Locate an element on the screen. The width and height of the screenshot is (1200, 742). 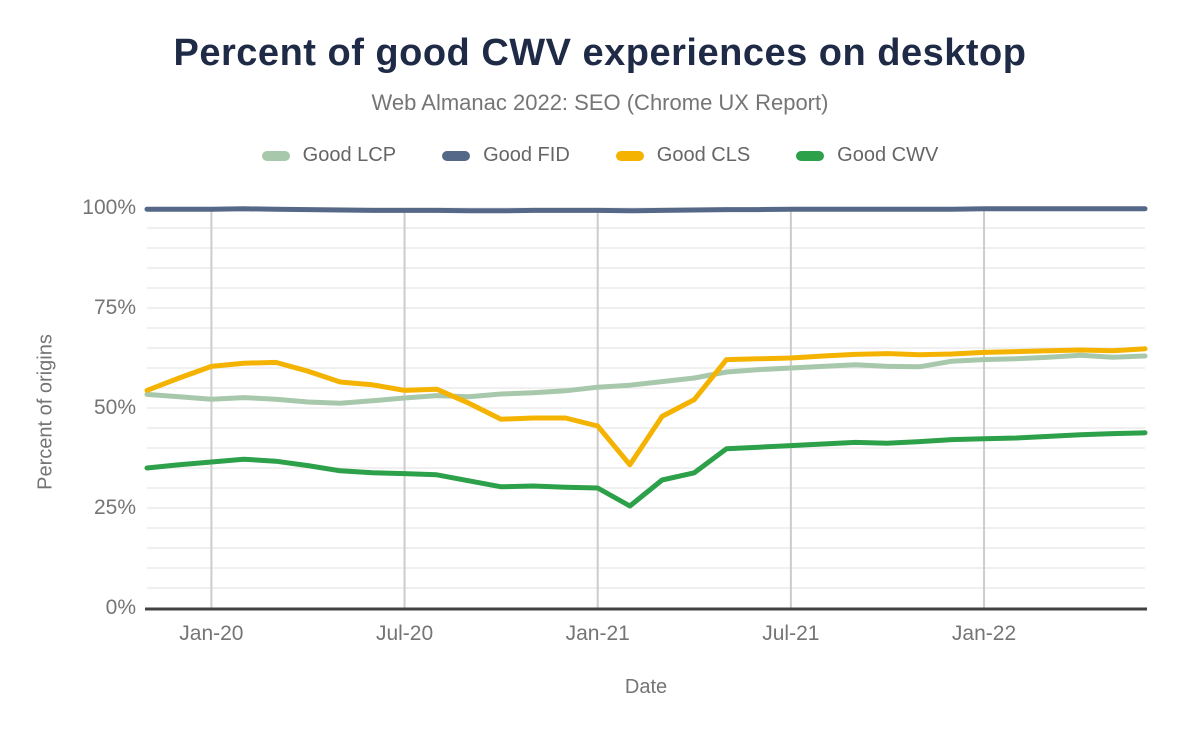
x-tick-label: Jul-20 is located at coordinates (404, 633).